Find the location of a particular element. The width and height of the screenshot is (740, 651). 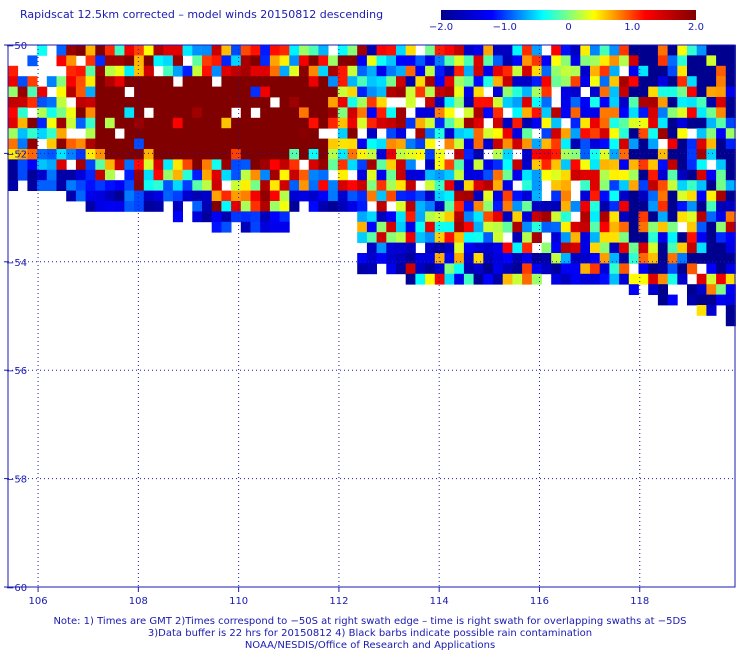

y-tick-label: −58 is located at coordinates (16, 480).